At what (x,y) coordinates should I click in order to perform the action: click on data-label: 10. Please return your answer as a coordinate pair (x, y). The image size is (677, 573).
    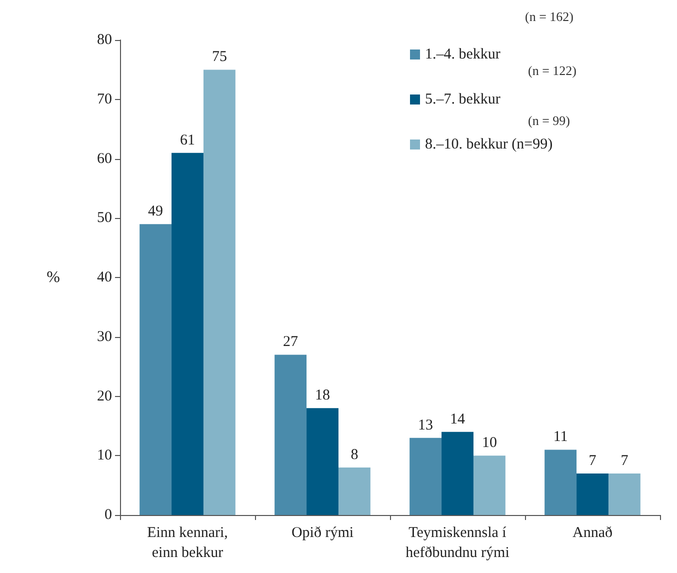
    Looking at the image, I should click on (489, 443).